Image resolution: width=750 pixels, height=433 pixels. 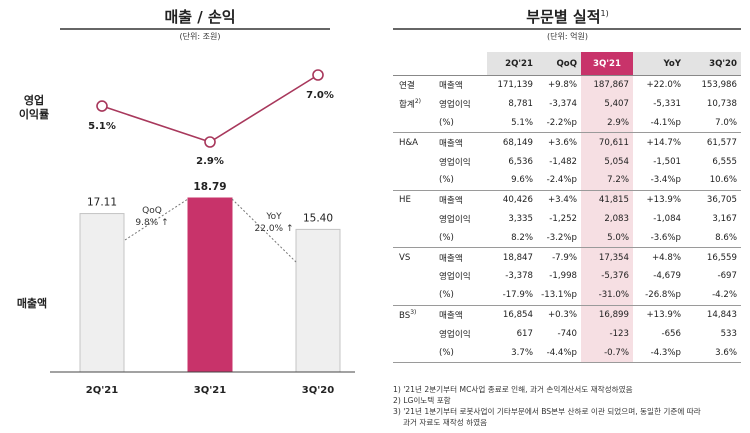 I want to click on table-row: VS 매출액 18,847 -7.9% 17,354 +4.8% 16,559, so click(x=567, y=257).